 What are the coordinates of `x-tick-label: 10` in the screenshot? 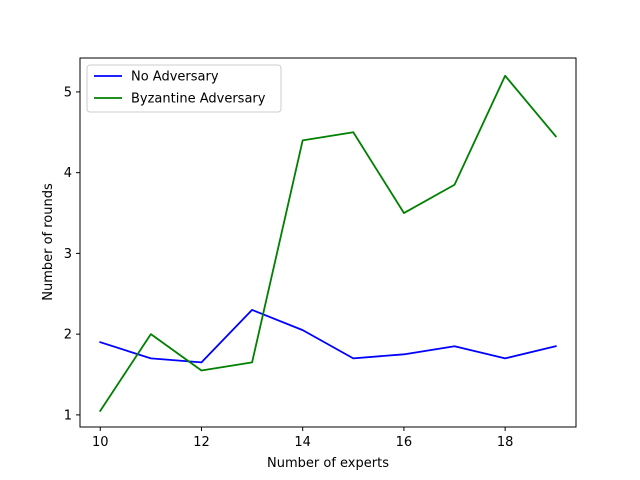 It's located at (100, 442).